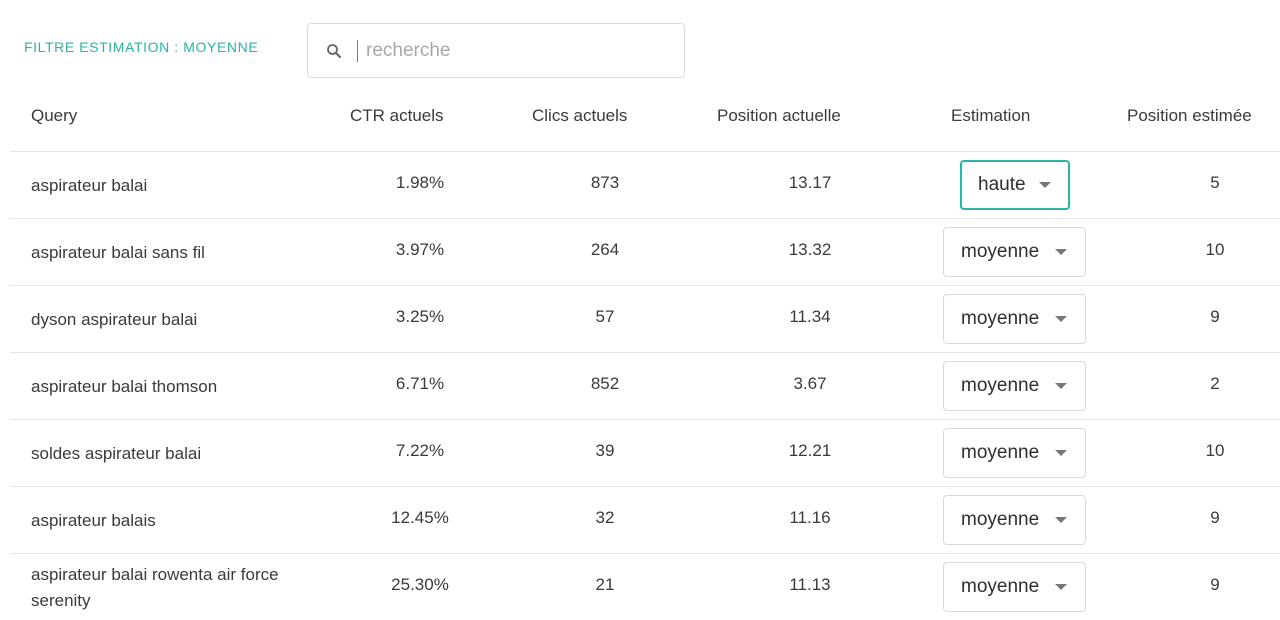  Describe the element at coordinates (810, 383) in the screenshot. I see `position-cell: 3.67` at that location.